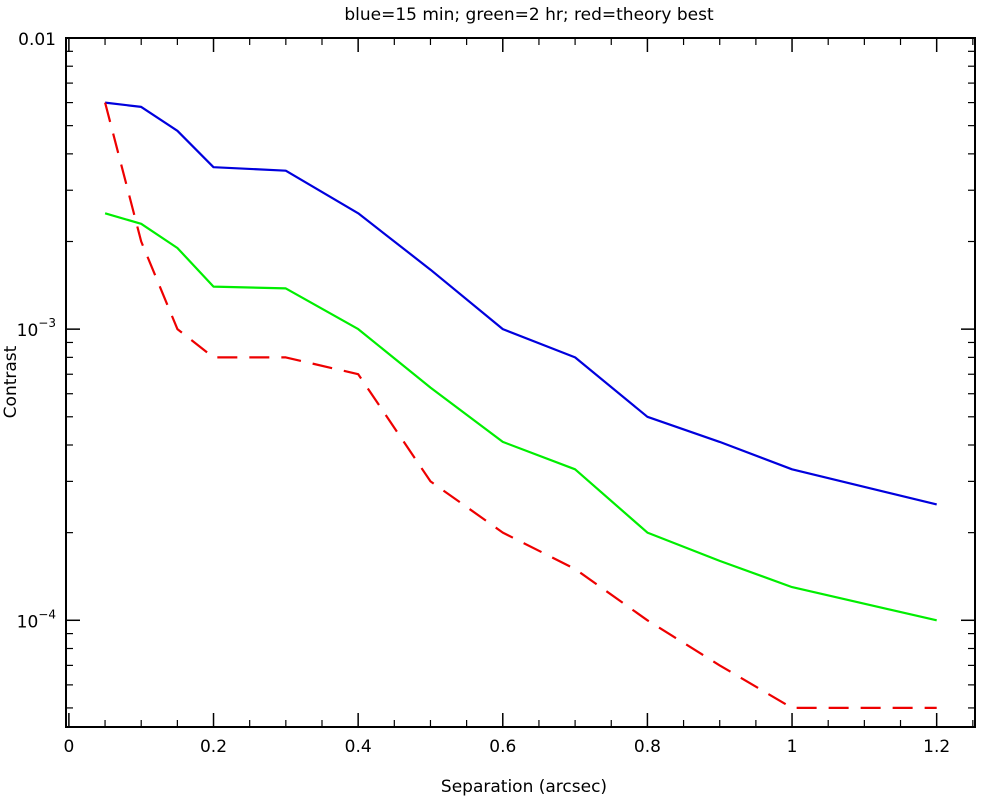 The width and height of the screenshot is (989, 800). Describe the element at coordinates (68, 747) in the screenshot. I see `x-tick-label: 0` at that location.